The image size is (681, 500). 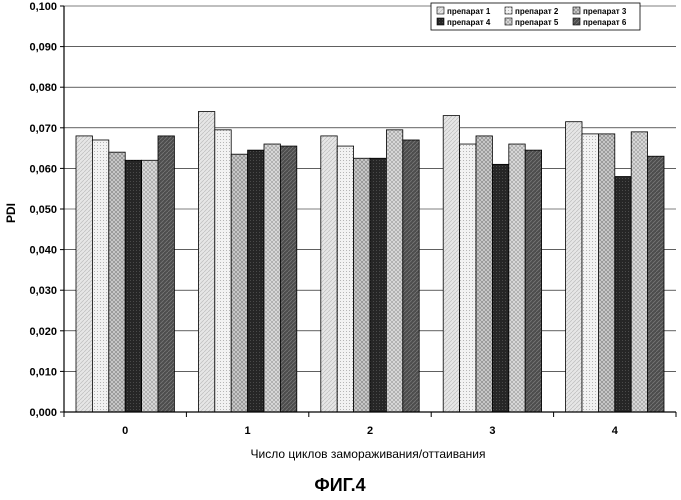 What do you see at coordinates (469, 11) in the screenshot?
I see `legend-label-1: препарат 1` at bounding box center [469, 11].